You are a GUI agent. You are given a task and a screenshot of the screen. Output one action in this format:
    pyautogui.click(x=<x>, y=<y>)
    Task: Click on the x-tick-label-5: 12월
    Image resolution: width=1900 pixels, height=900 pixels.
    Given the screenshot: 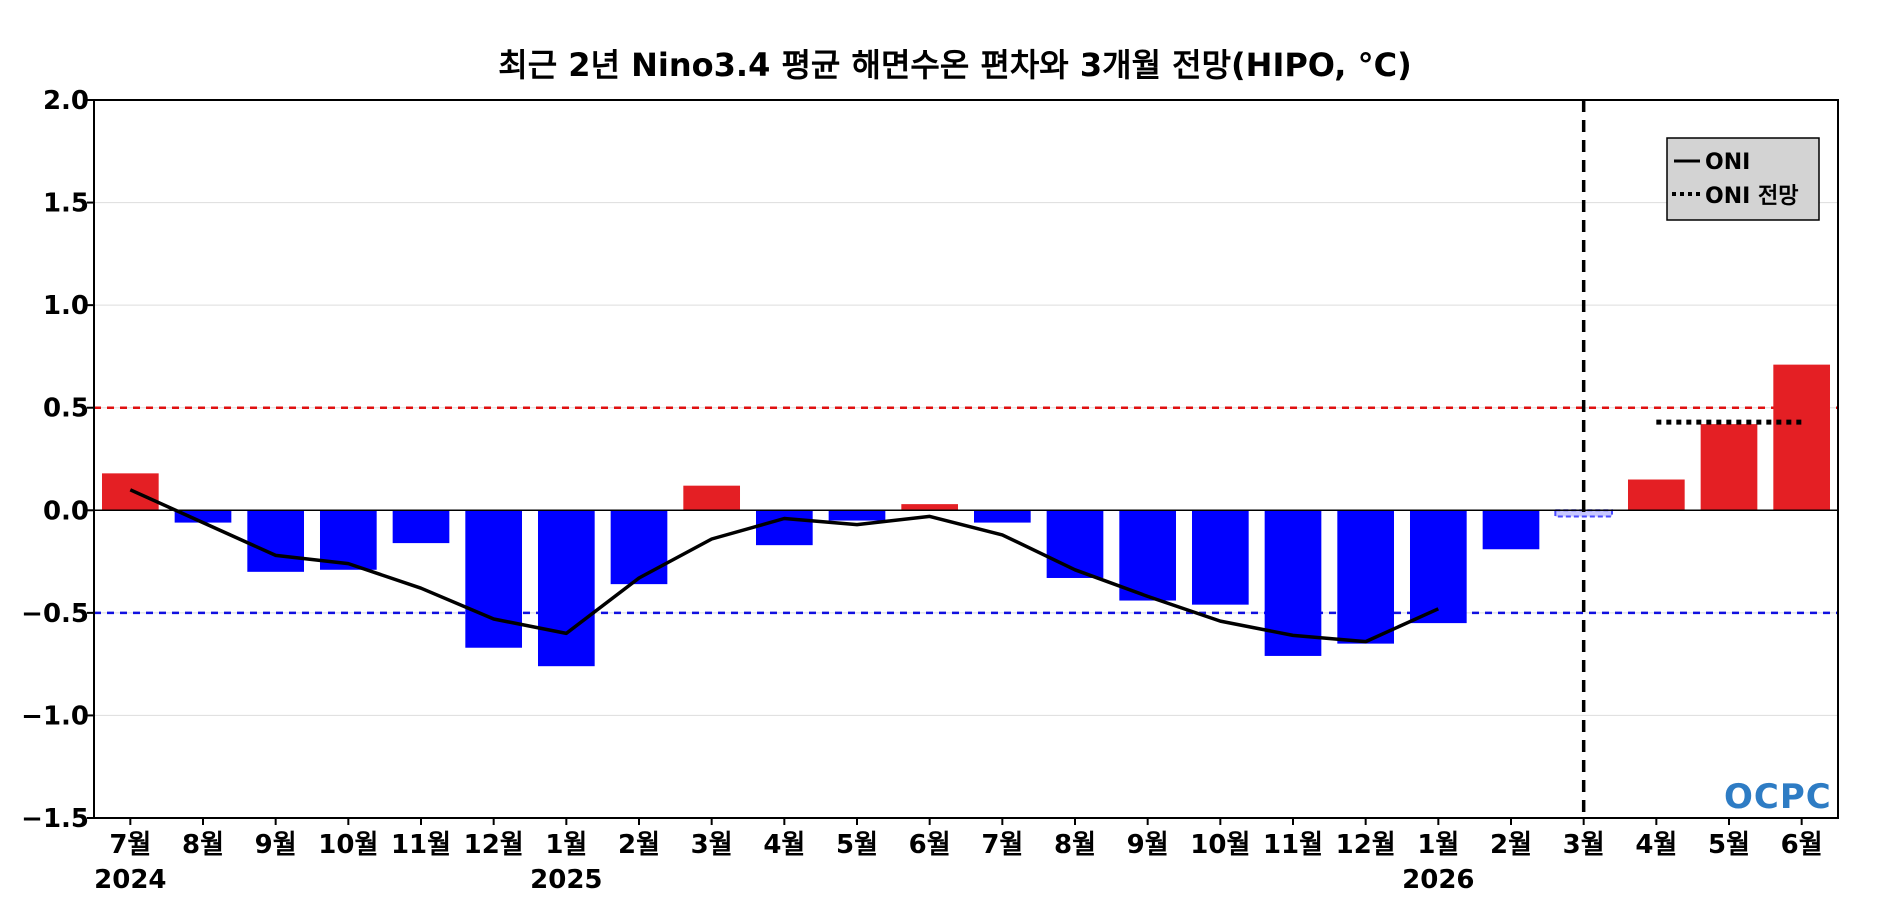 What is the action you would take?
    pyautogui.click(x=494, y=845)
    